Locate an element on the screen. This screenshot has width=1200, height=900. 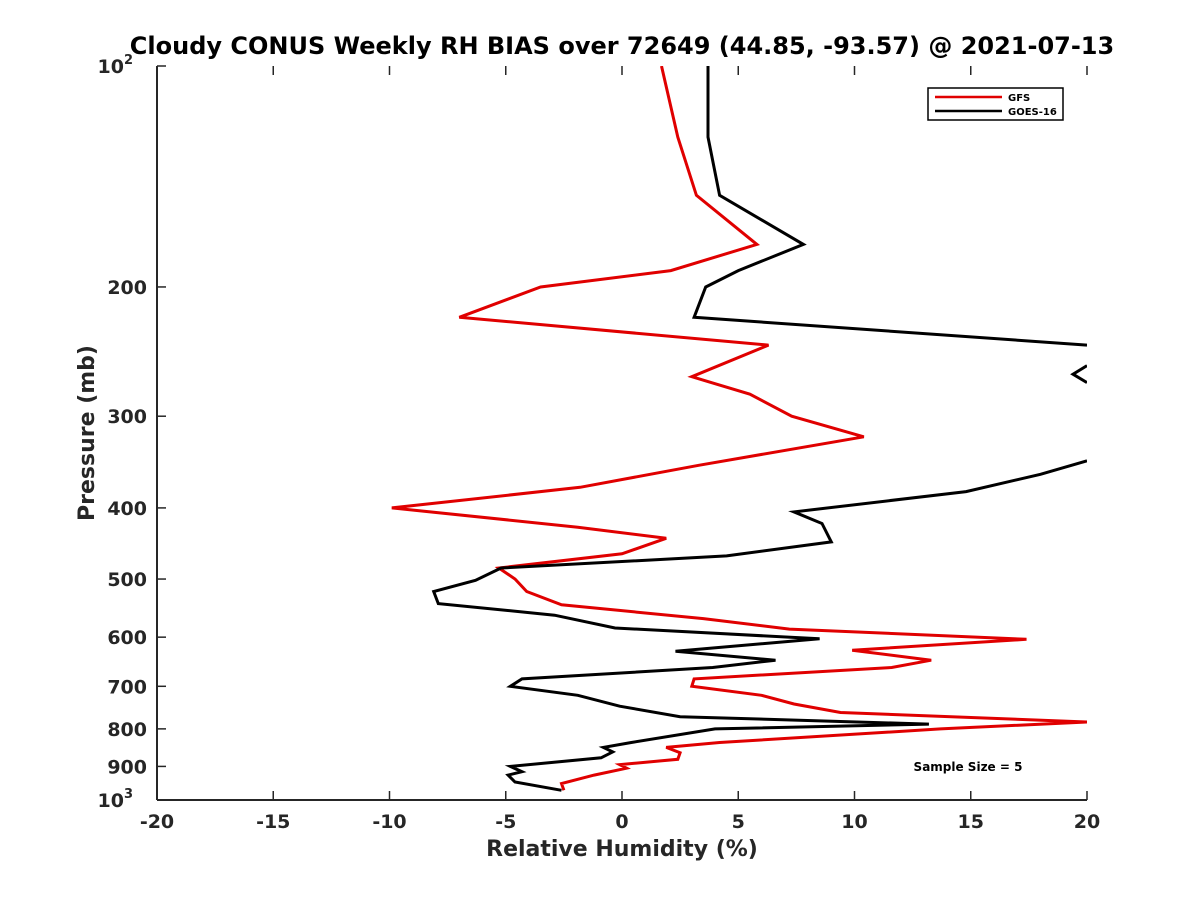
x-tick-label: -20 is located at coordinates (157, 822).